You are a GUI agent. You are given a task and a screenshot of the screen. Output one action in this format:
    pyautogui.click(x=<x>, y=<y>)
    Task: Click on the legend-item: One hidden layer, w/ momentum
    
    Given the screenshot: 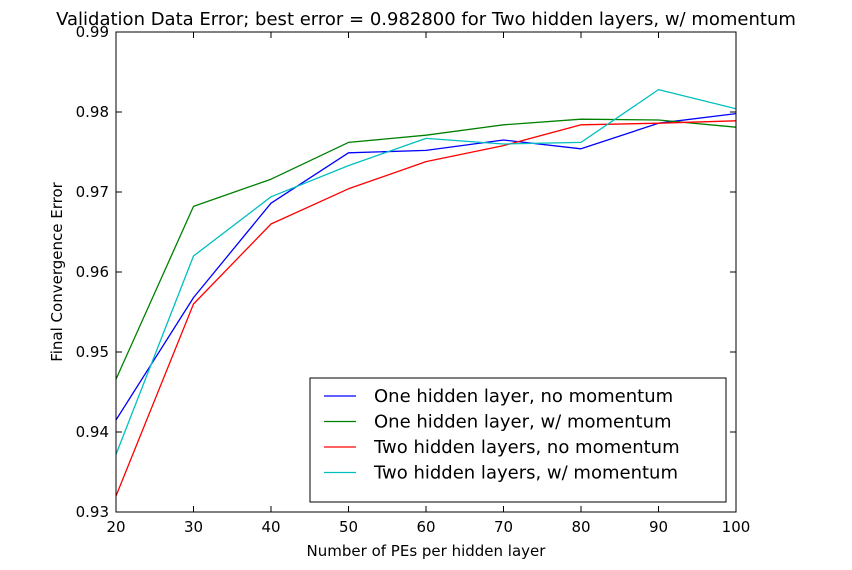 What is the action you would take?
    pyautogui.click(x=498, y=422)
    